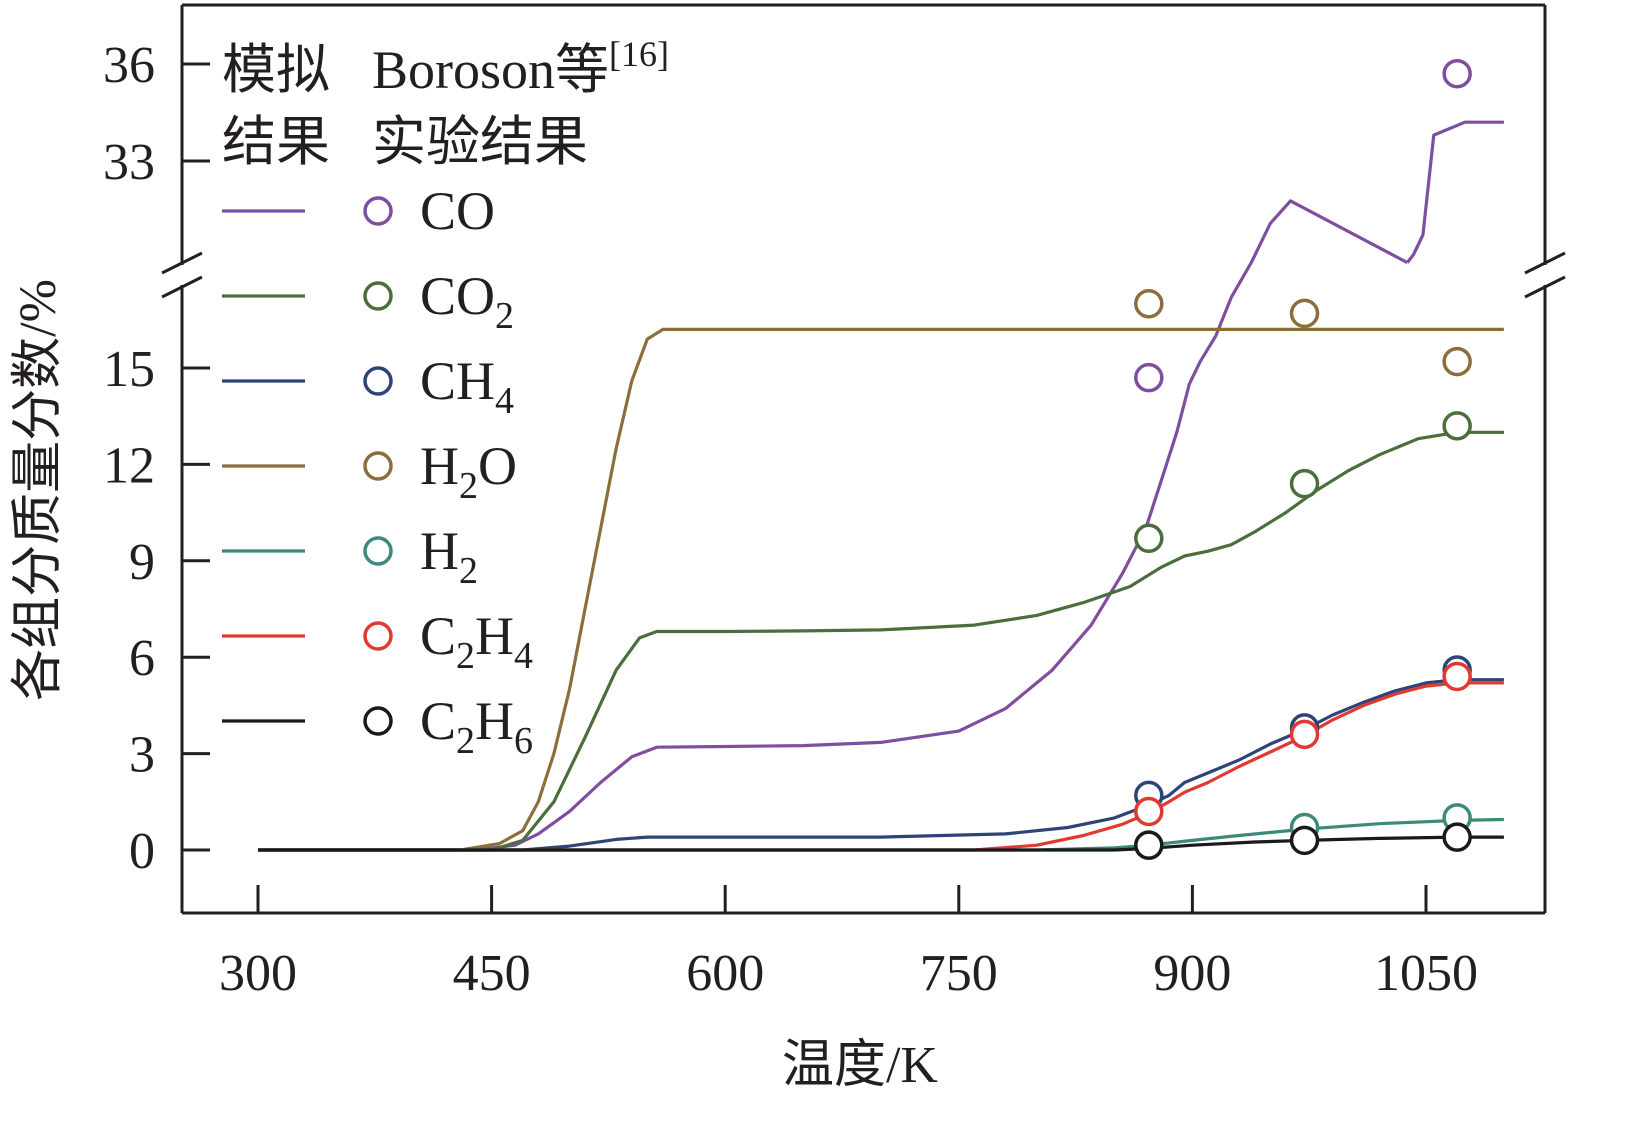 The width and height of the screenshot is (1627, 1137). I want to click on legend-header-exp-ref: [16], so click(639, 54).